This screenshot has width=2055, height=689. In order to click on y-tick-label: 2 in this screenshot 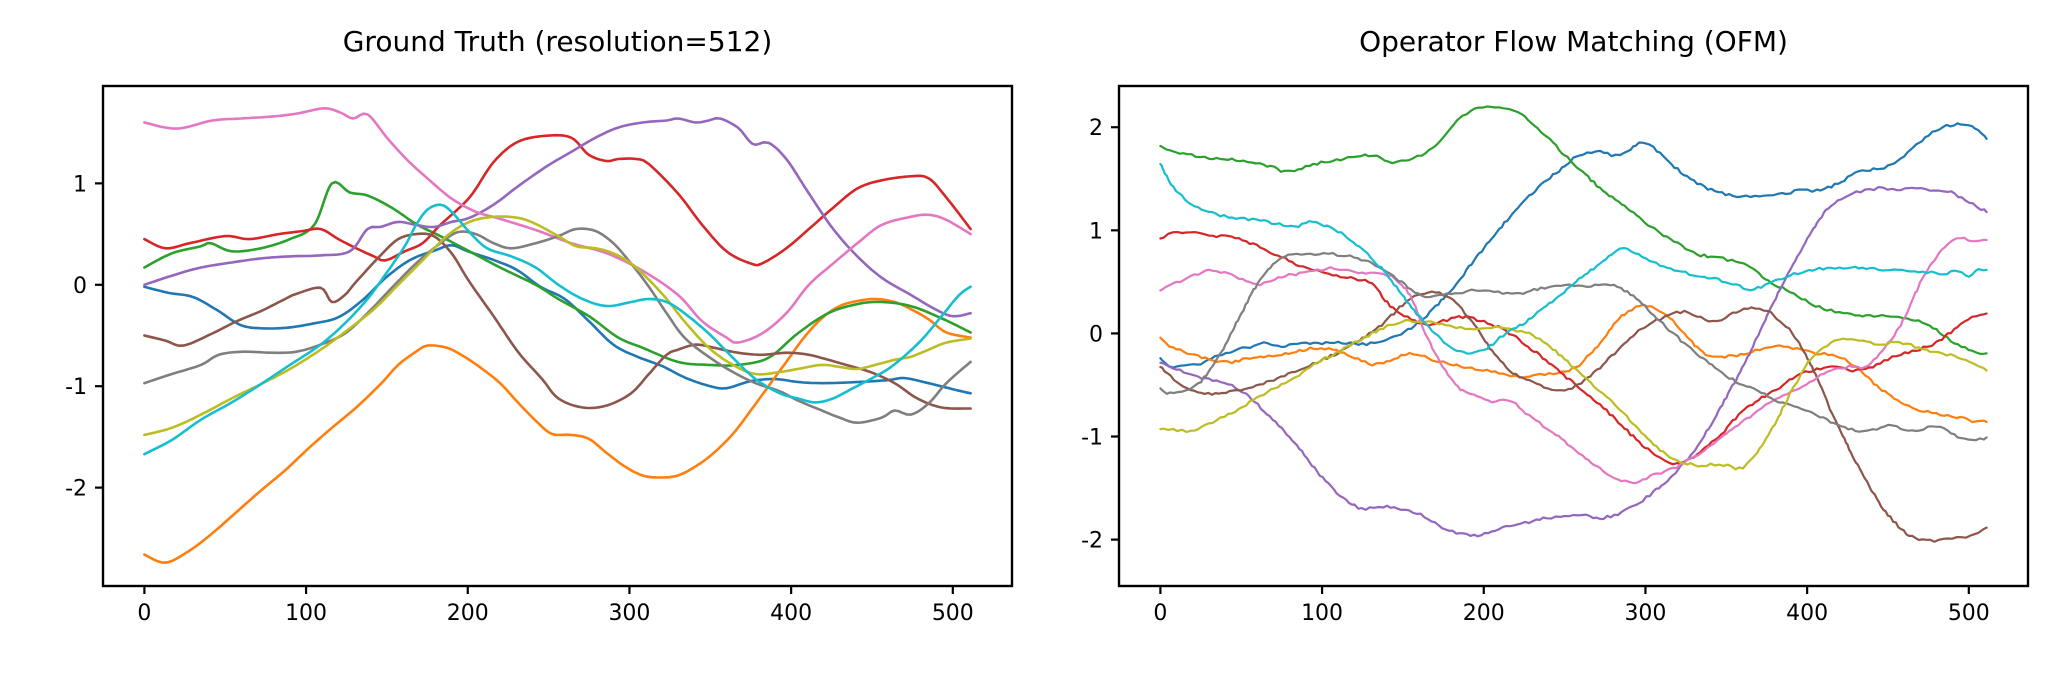, I will do `click(1096, 128)`.